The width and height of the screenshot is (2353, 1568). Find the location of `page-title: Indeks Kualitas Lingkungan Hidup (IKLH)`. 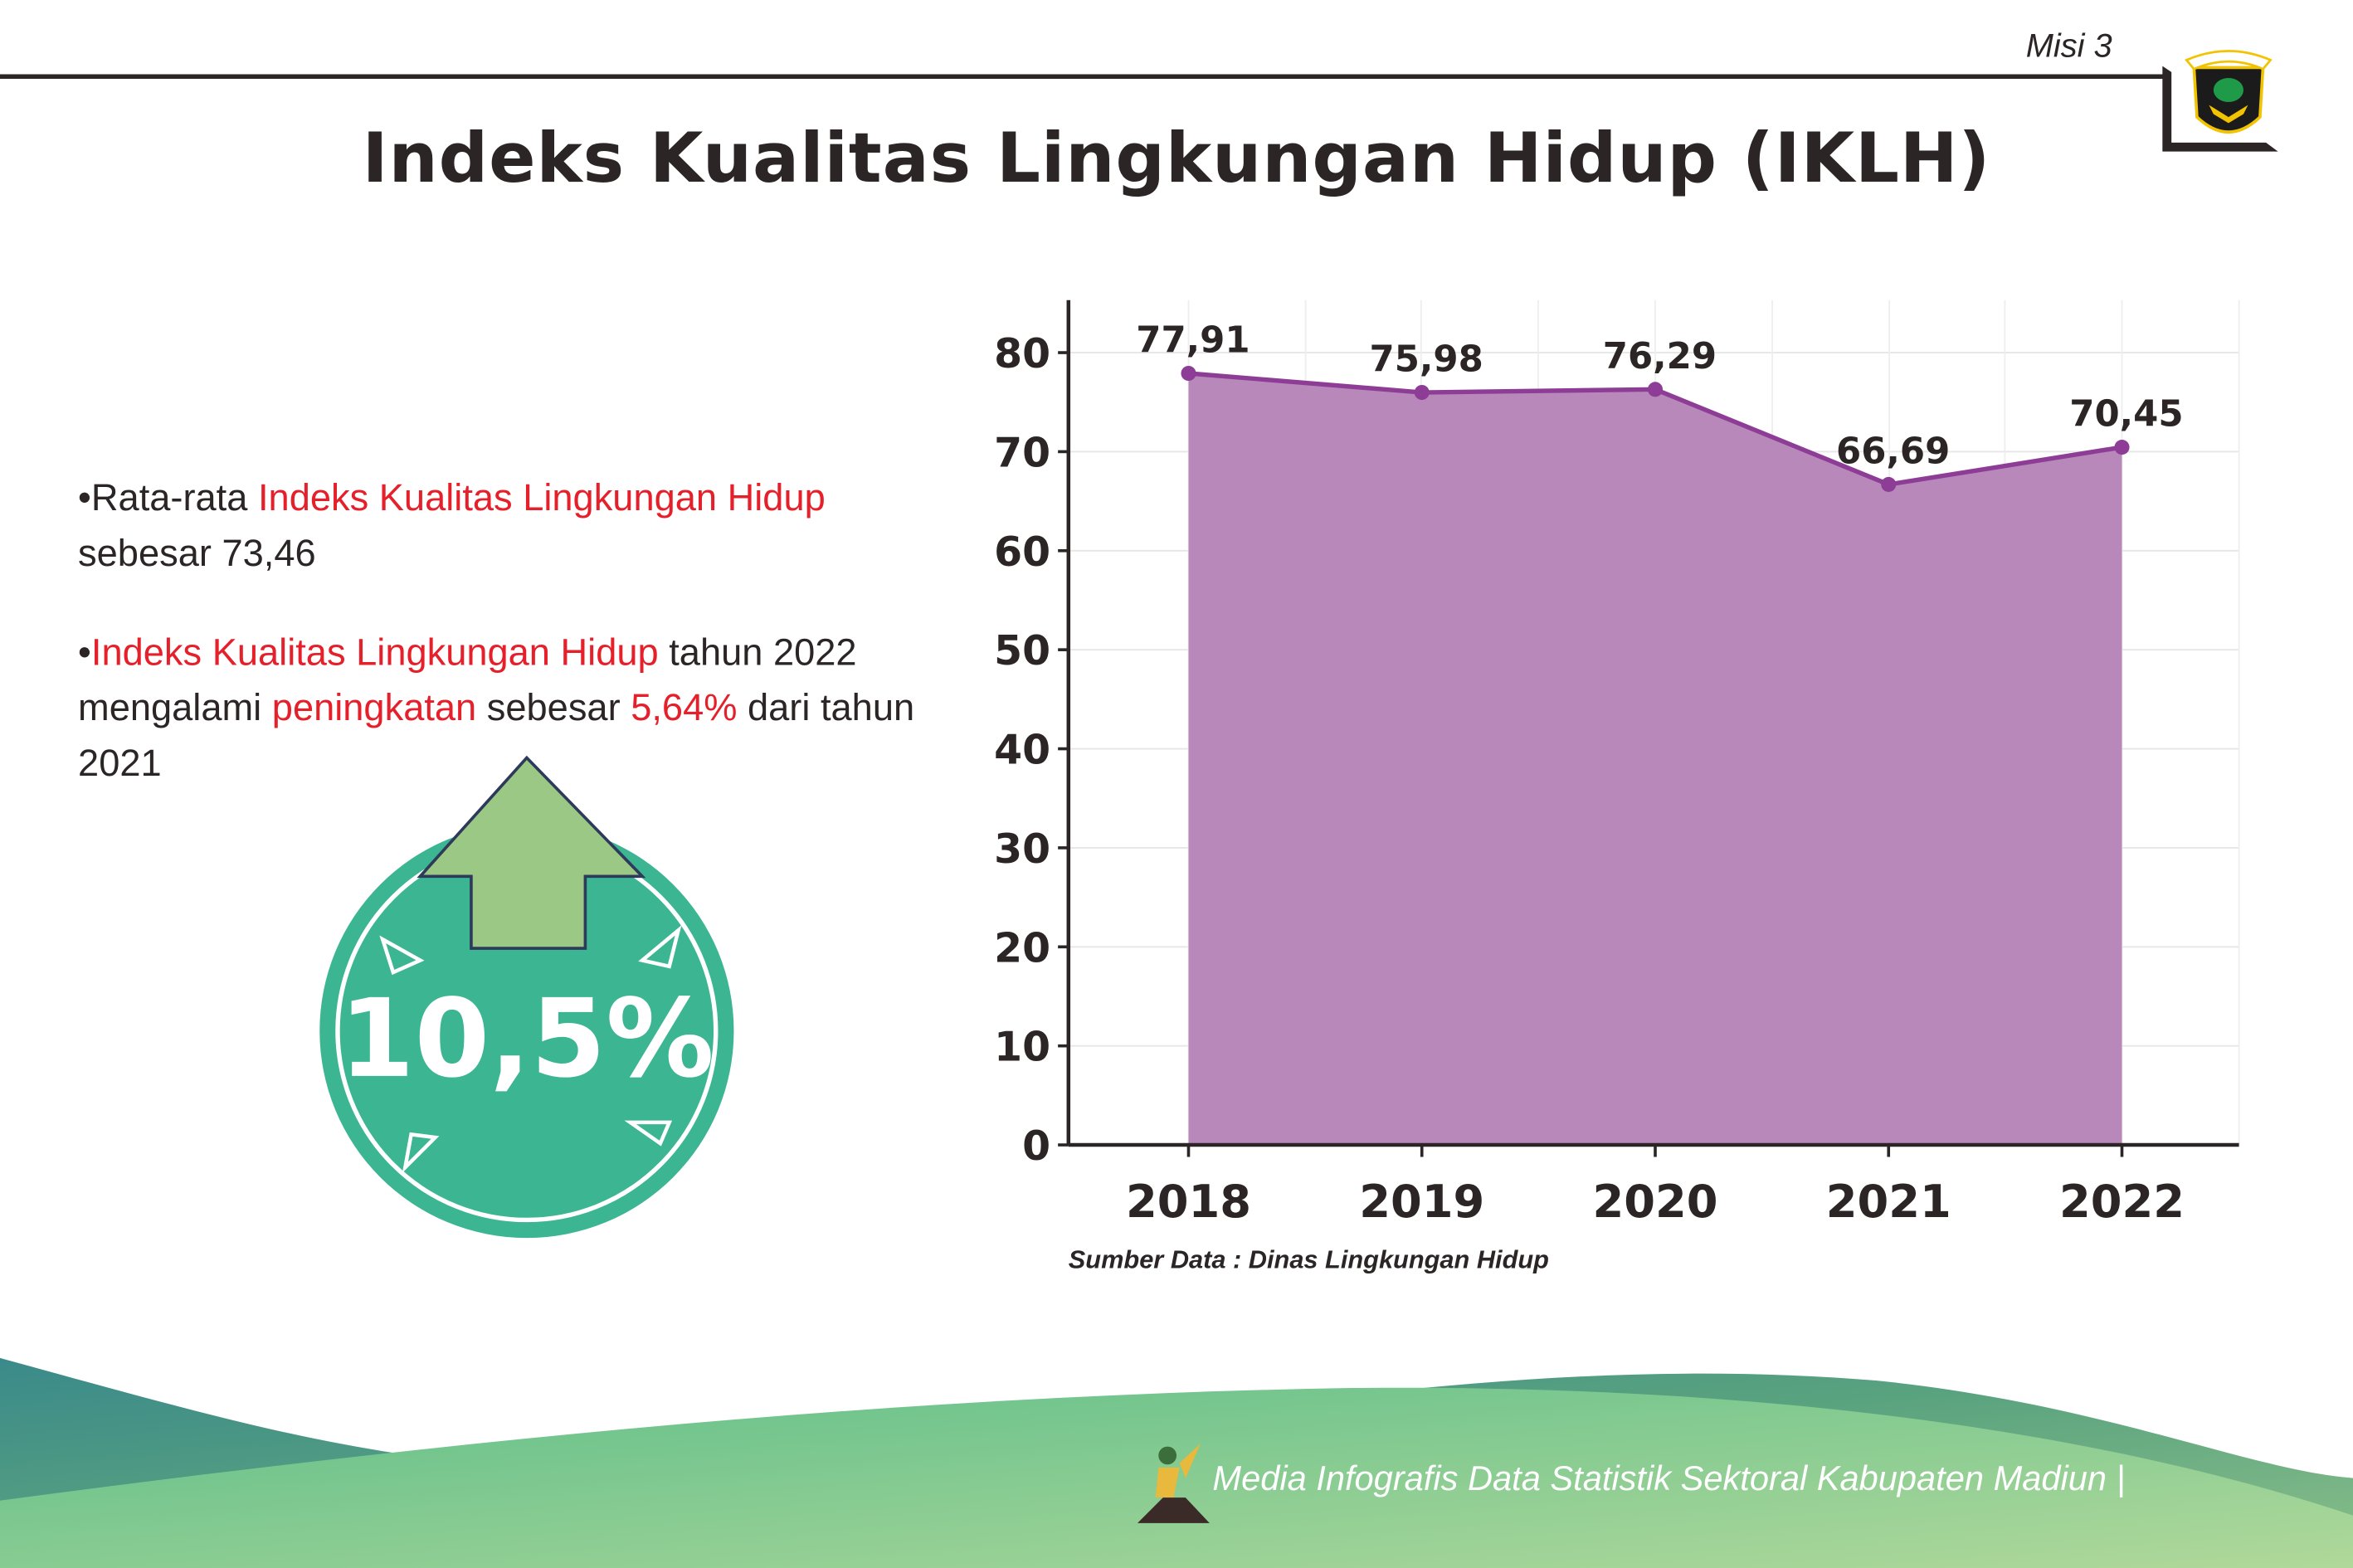

page-title: Indeks Kualitas Lingkungan Hidup (IKLH) is located at coordinates (1176, 157).